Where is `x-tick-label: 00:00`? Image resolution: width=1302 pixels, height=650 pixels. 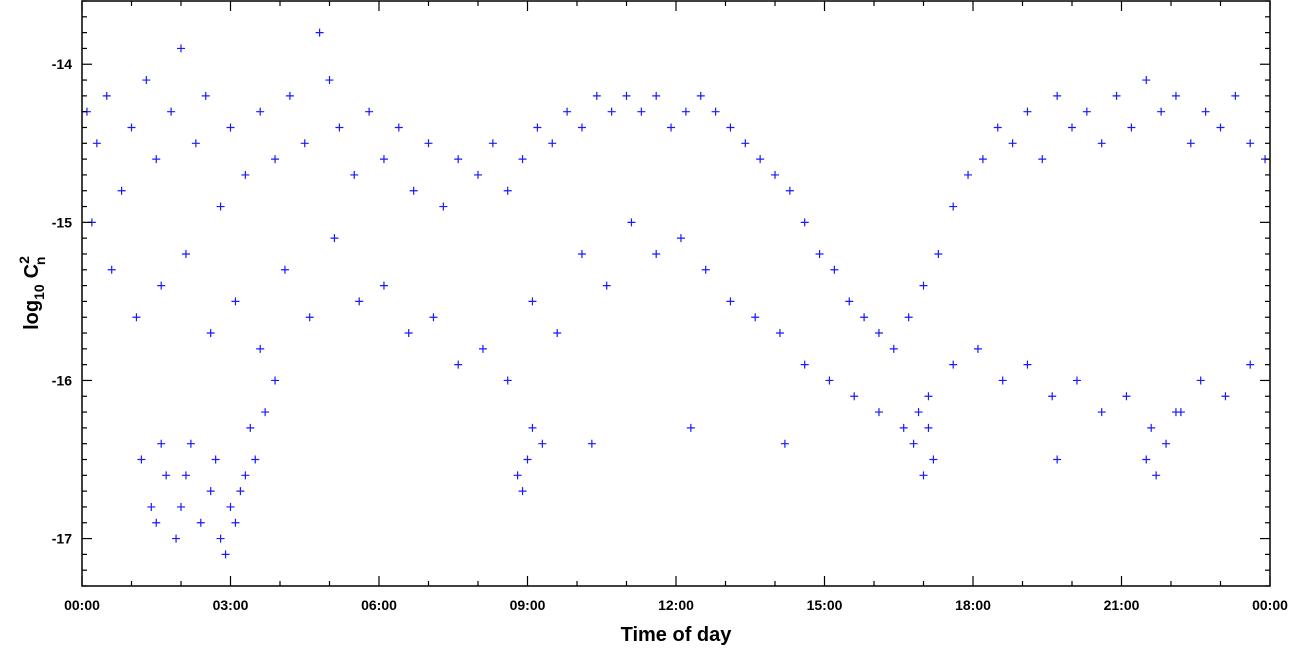 x-tick-label: 00:00 is located at coordinates (82, 605).